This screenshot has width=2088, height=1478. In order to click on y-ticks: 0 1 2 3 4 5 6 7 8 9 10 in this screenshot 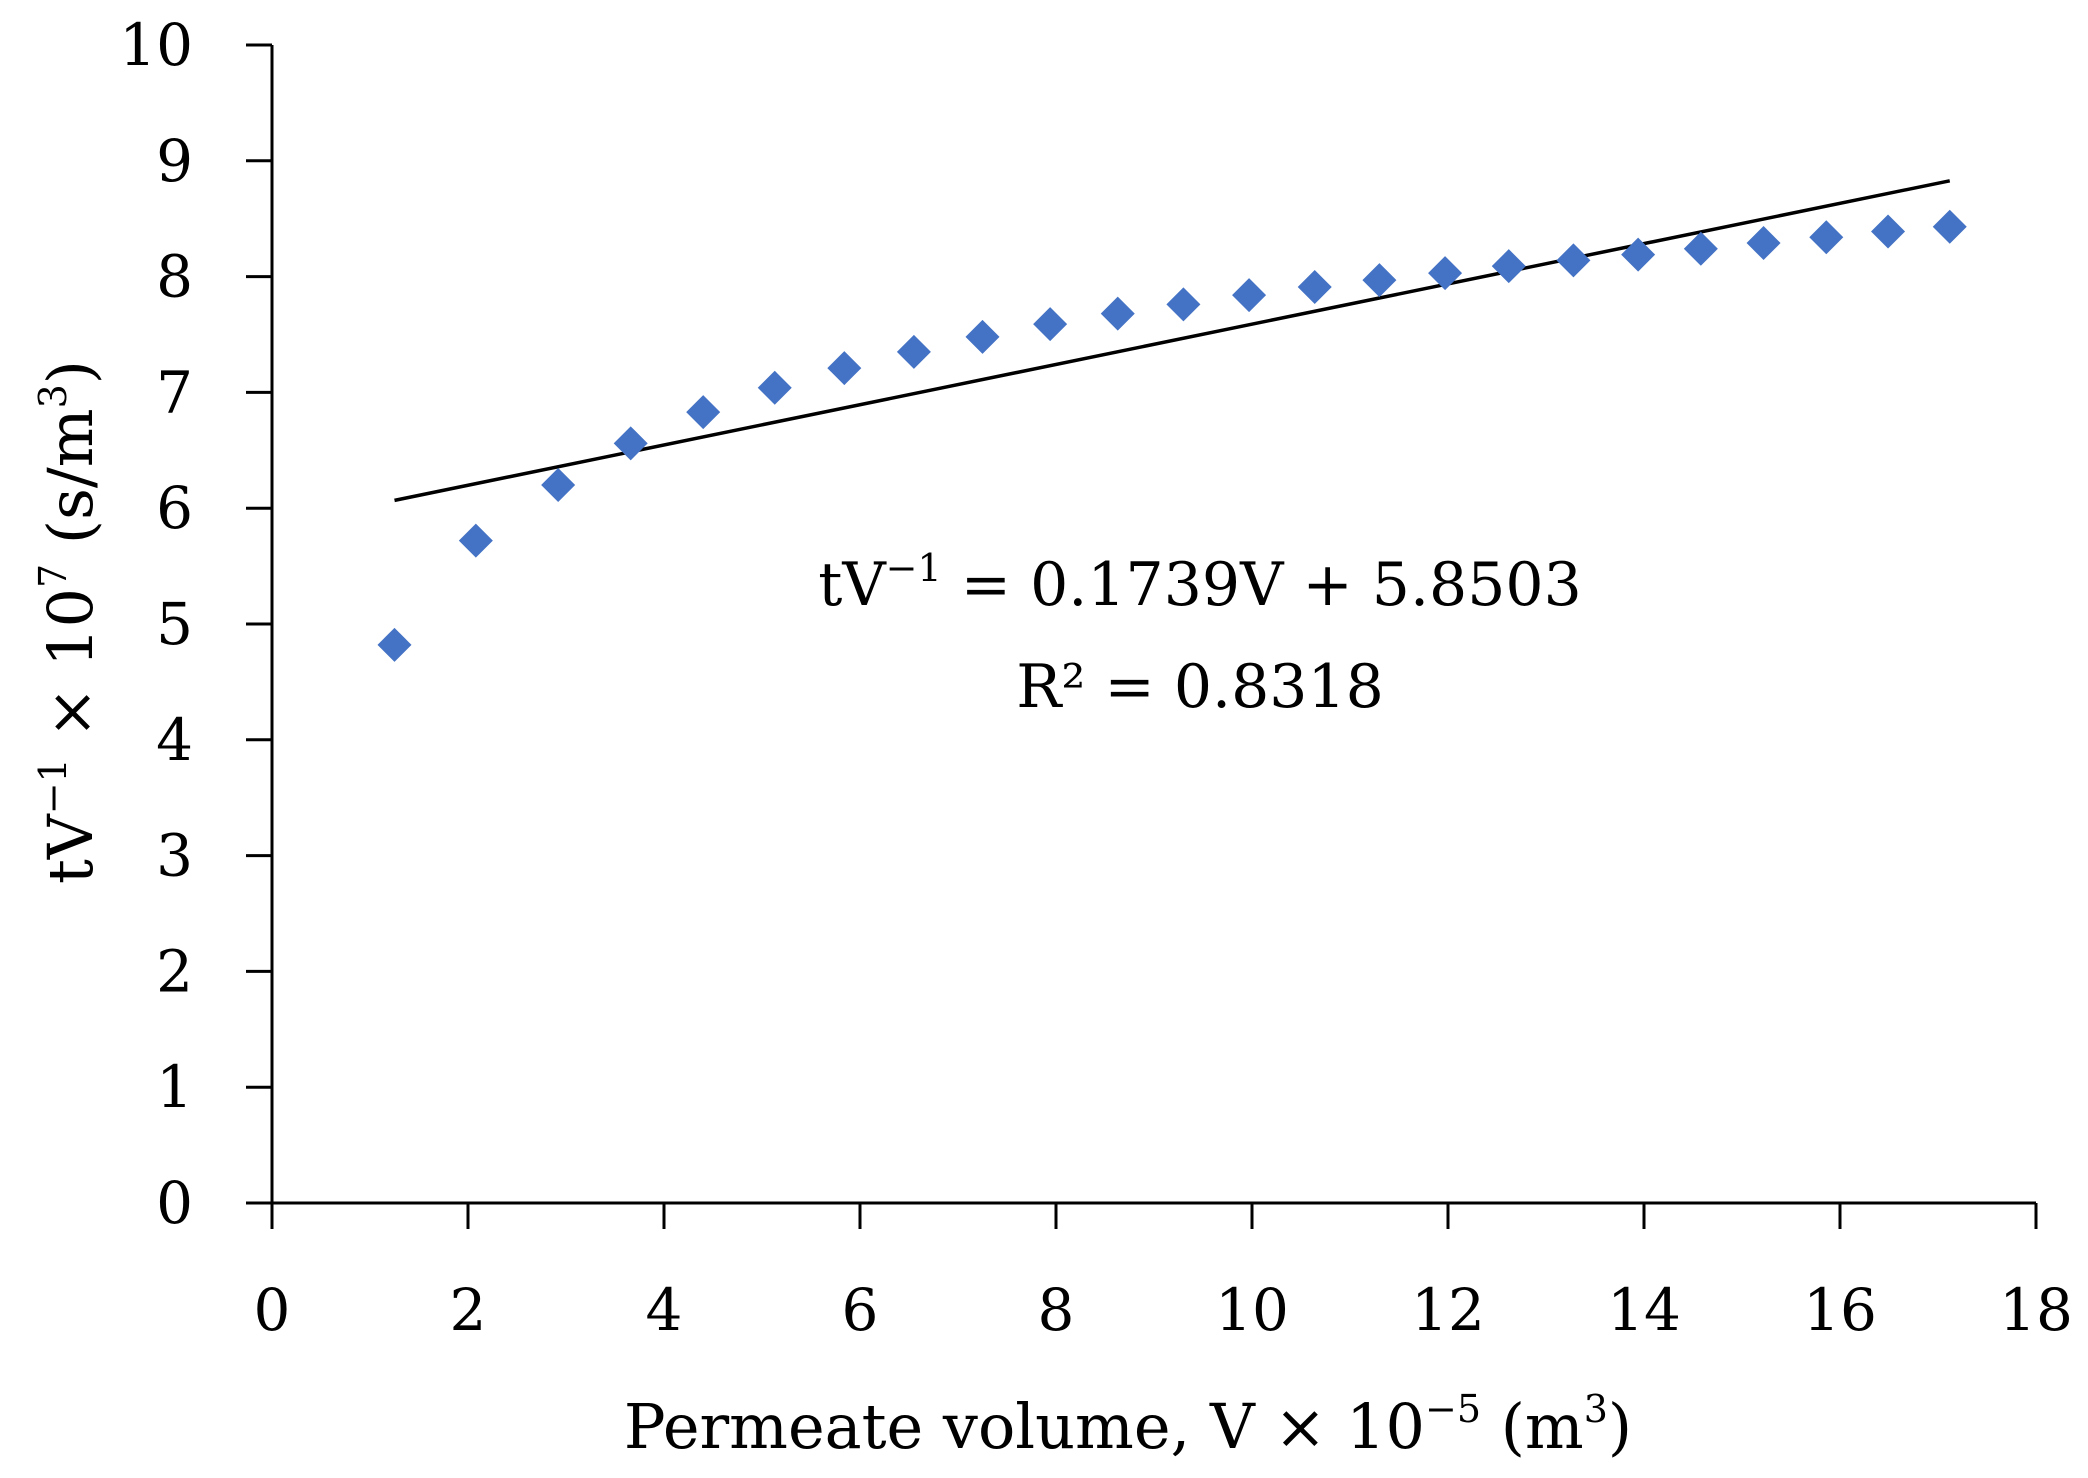, I will do `click(195, 624)`.